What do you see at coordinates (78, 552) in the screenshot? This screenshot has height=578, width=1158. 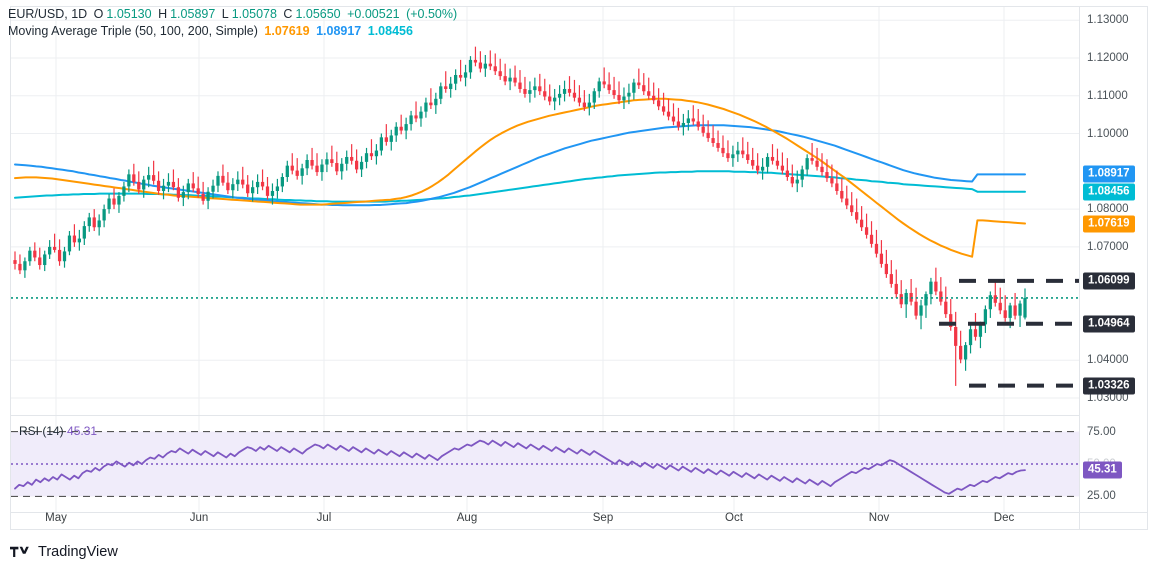 I see `tradingview-wordmark: TradingView` at bounding box center [78, 552].